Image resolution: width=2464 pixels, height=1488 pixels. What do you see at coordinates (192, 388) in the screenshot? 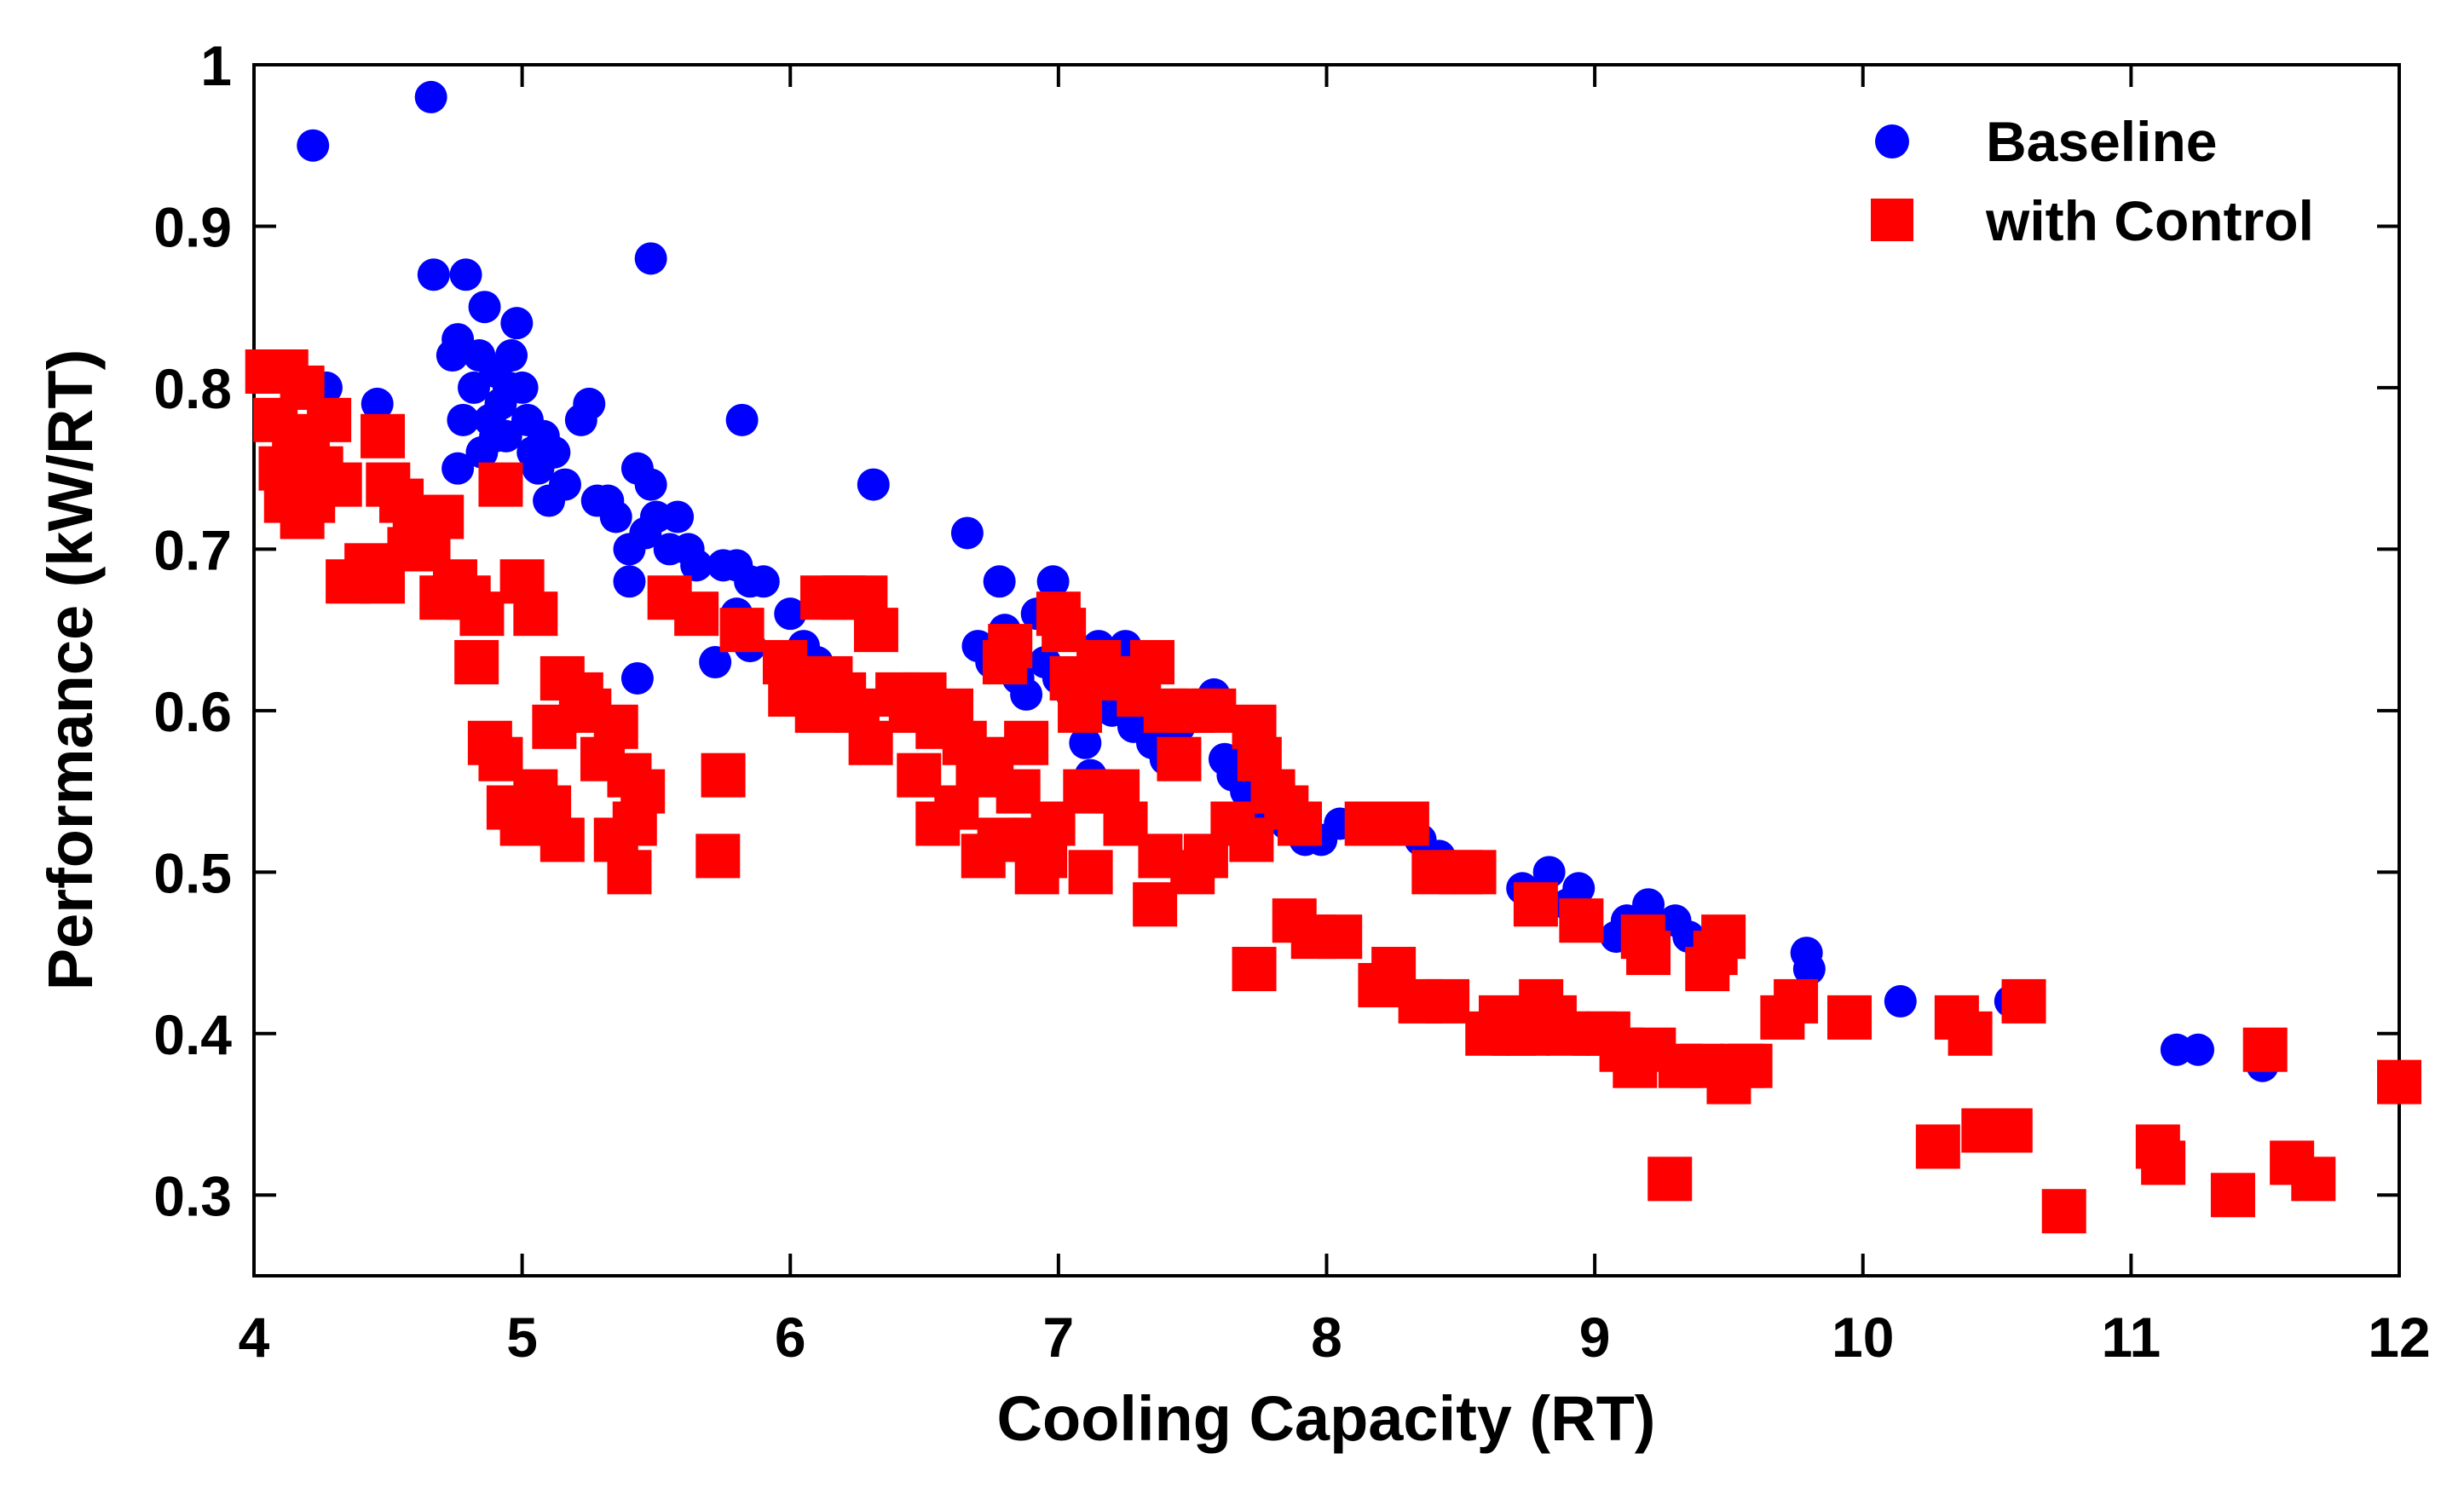
I see `y-tick-label: 0.8` at bounding box center [192, 388].